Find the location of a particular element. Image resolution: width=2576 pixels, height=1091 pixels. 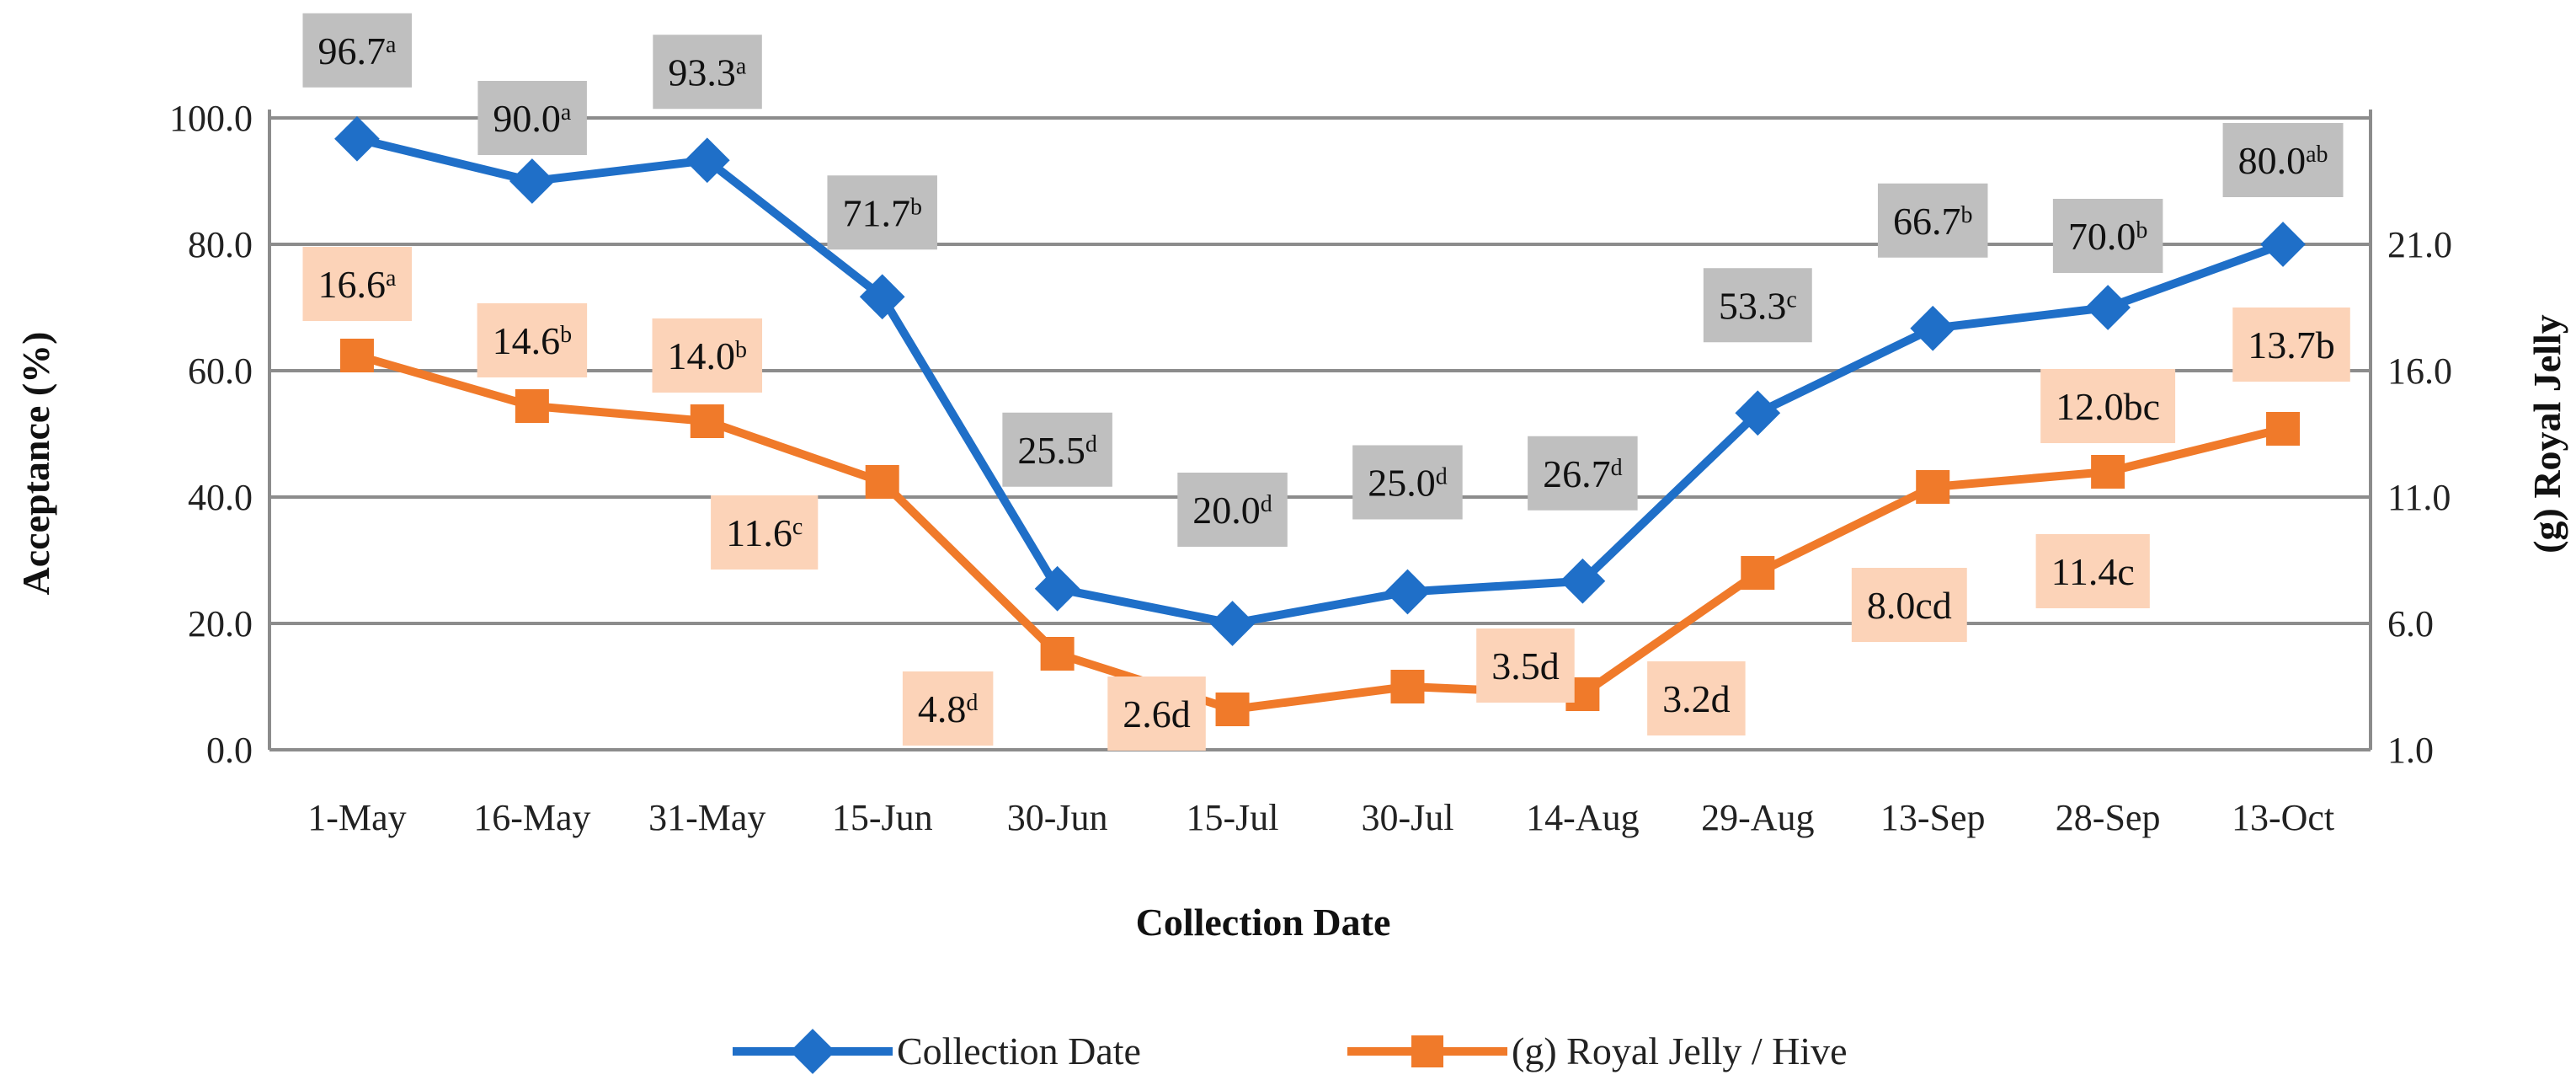

data-label-text: 12.0bc is located at coordinates (2108, 406).